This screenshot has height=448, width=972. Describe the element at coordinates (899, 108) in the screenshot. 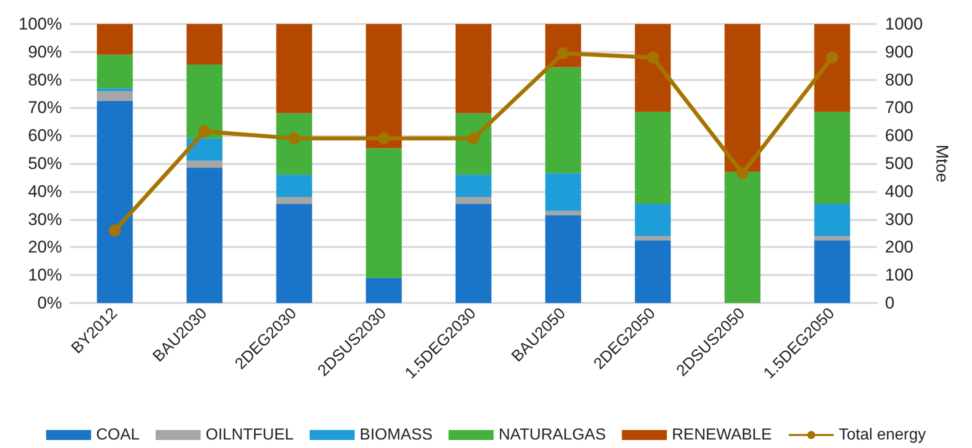

I see `y2-tick-label: 700` at that location.